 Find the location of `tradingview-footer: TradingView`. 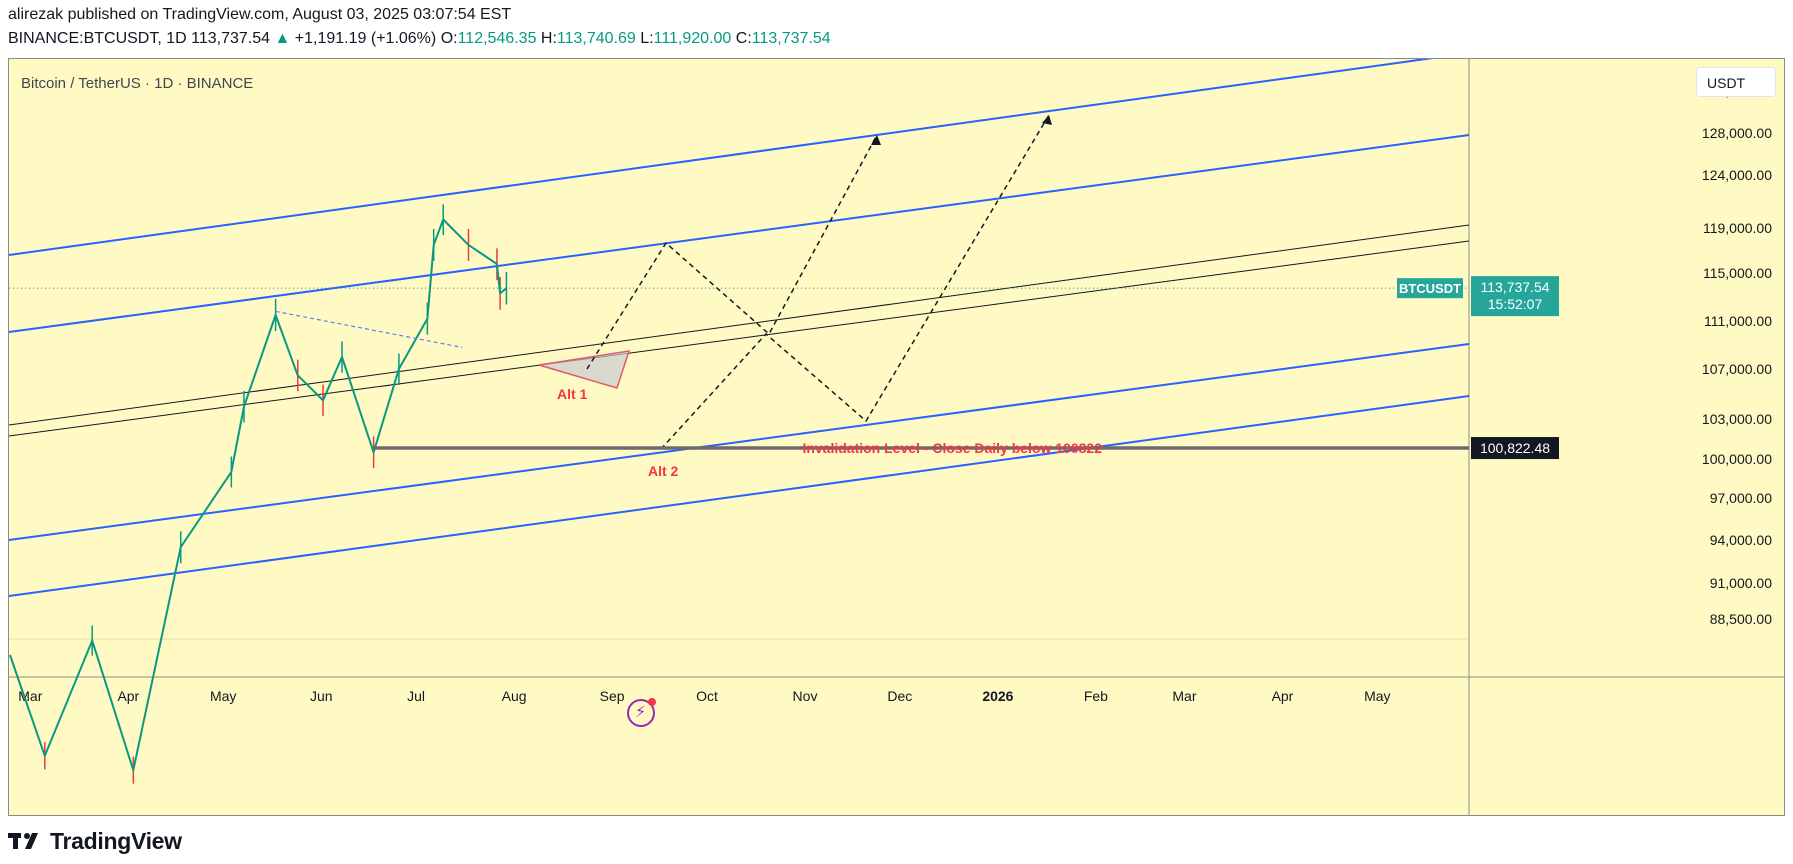

tradingview-footer: TradingView is located at coordinates (95, 841).